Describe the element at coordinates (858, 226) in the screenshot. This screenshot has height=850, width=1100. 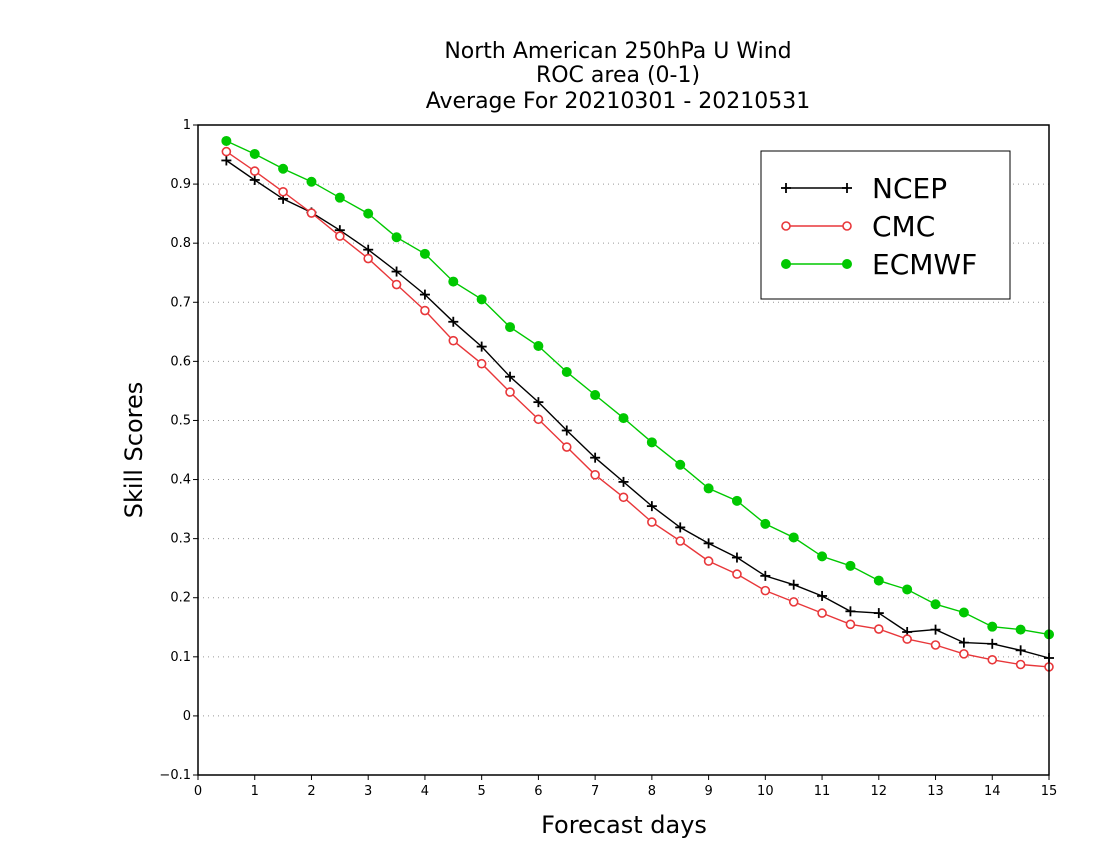
I see `legend-entry-cmc: CMC` at that location.